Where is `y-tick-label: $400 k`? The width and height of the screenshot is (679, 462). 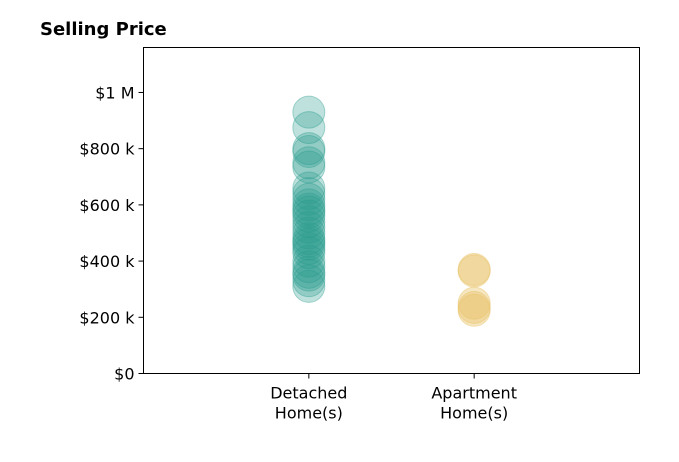 y-tick-label: $400 k is located at coordinates (107, 261).